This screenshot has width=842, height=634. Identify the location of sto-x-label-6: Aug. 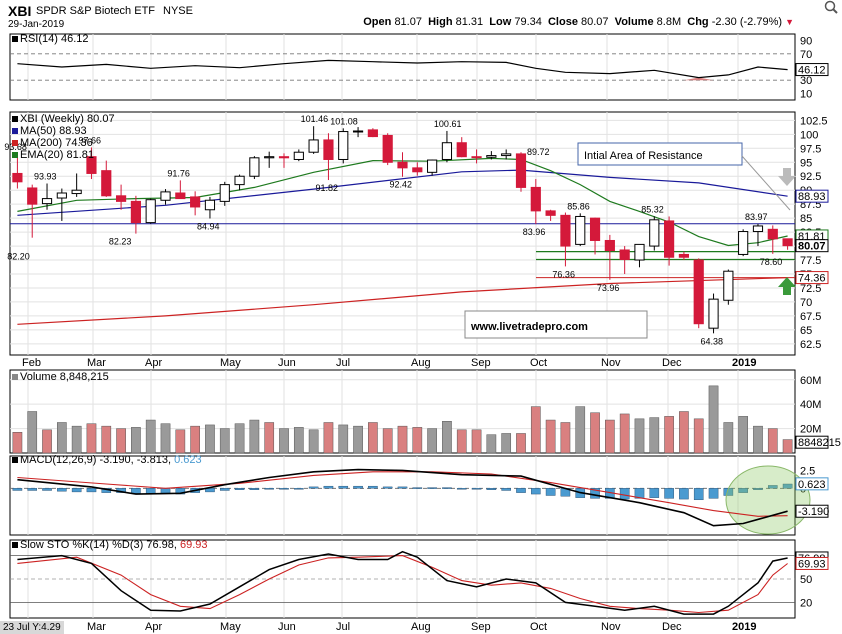
(421, 627).